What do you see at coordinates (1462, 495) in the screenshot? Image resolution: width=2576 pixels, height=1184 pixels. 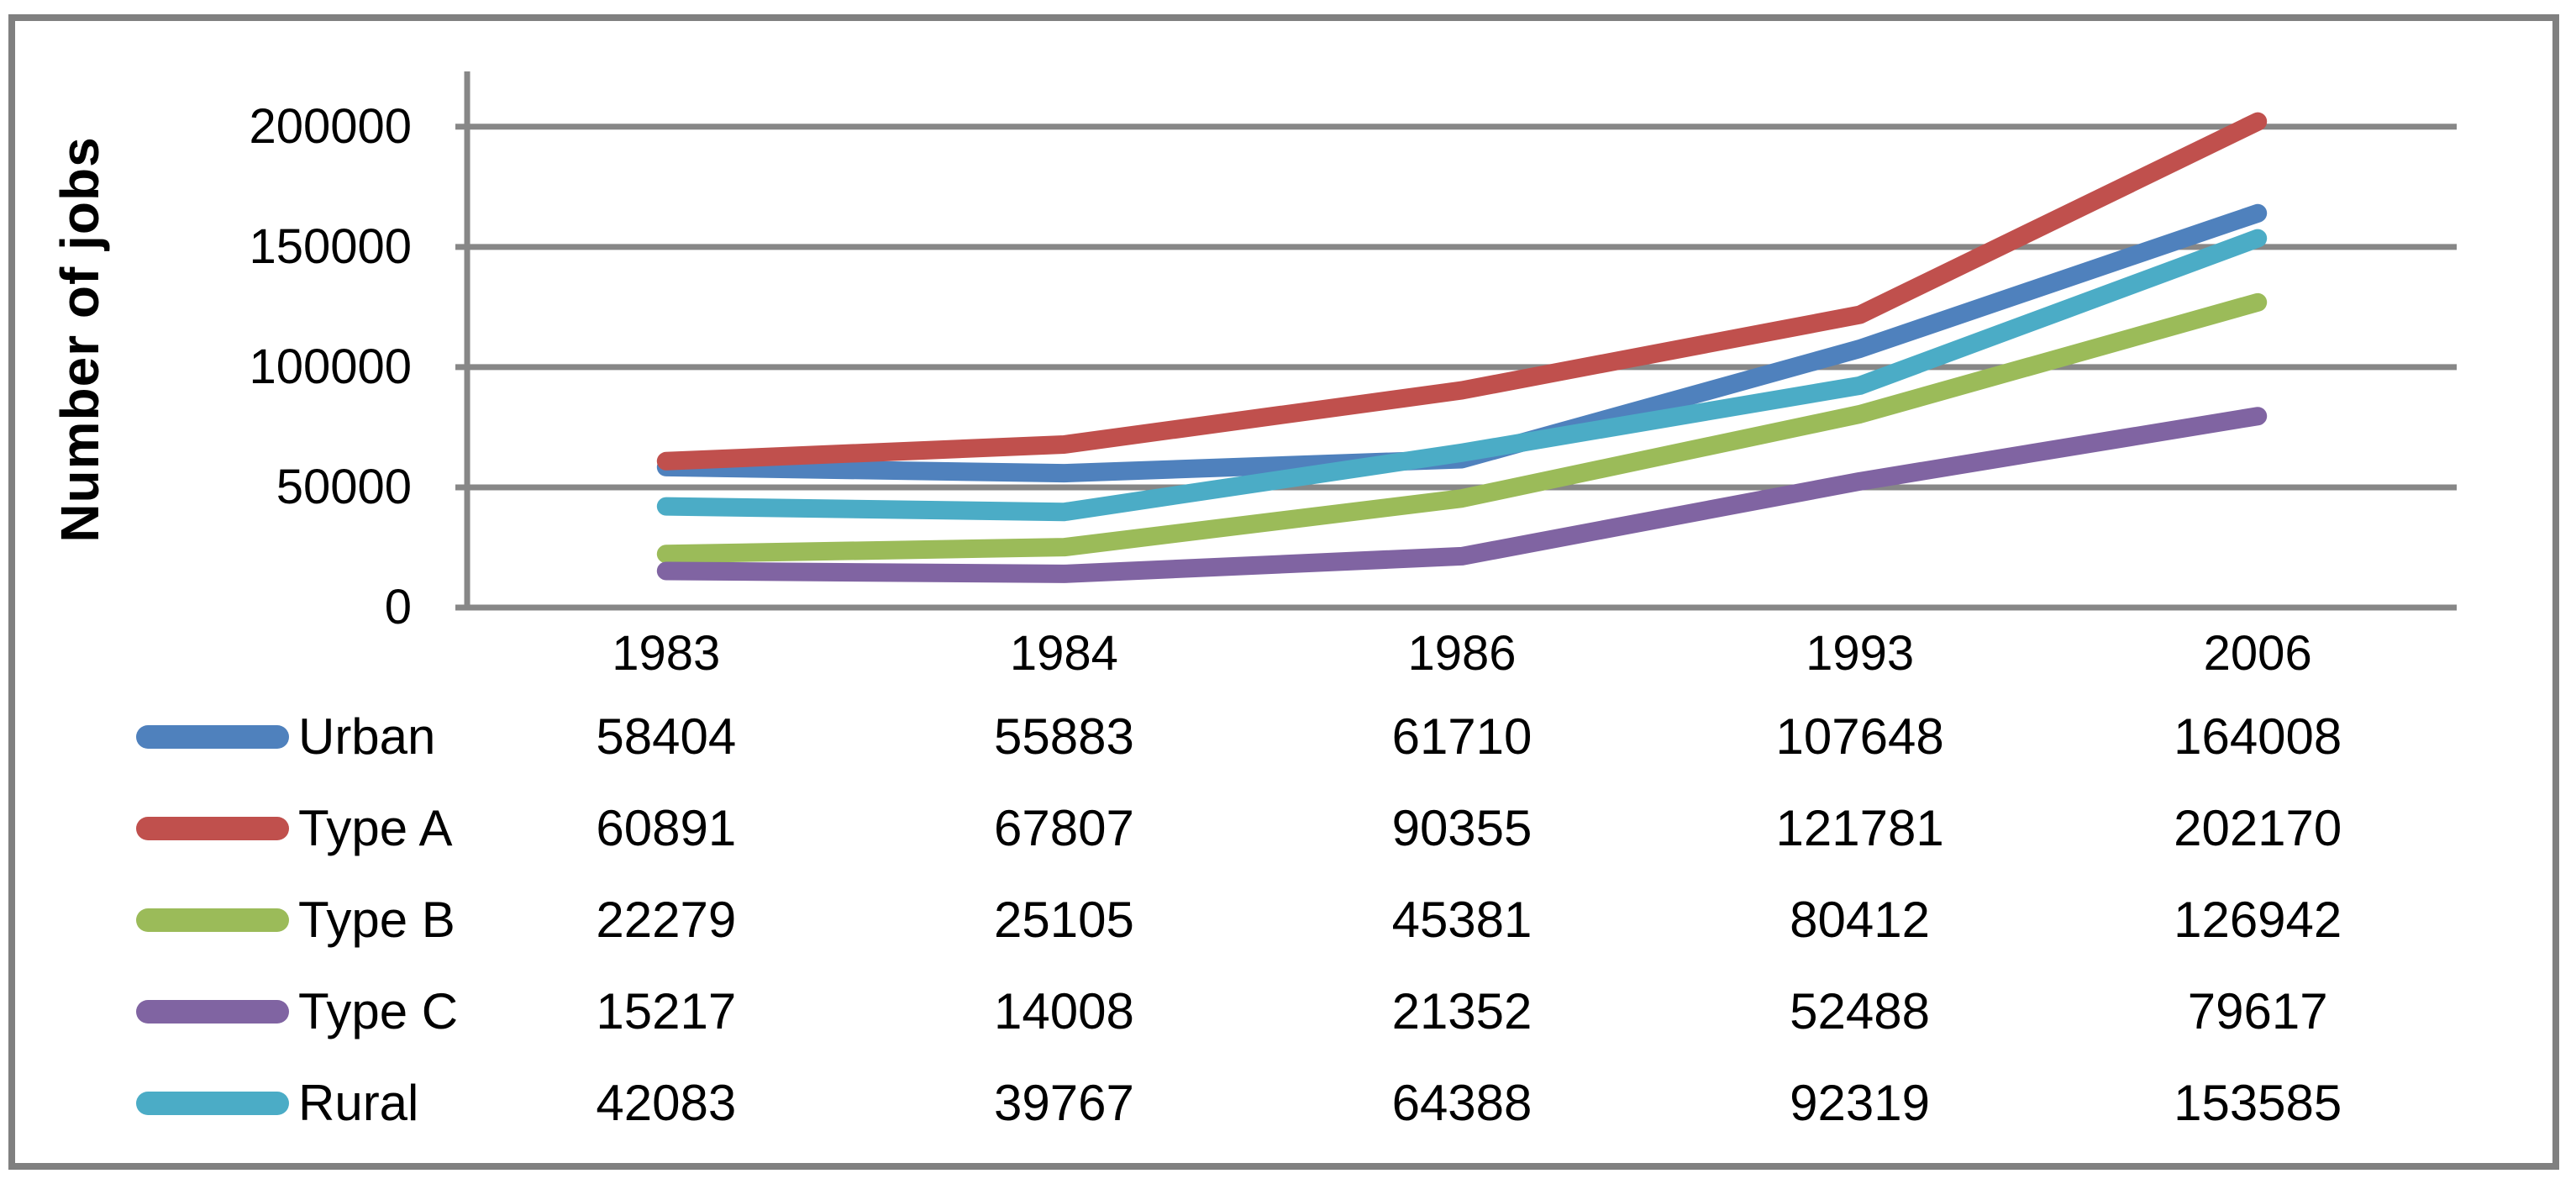 I see `series-line-type-c` at bounding box center [1462, 495].